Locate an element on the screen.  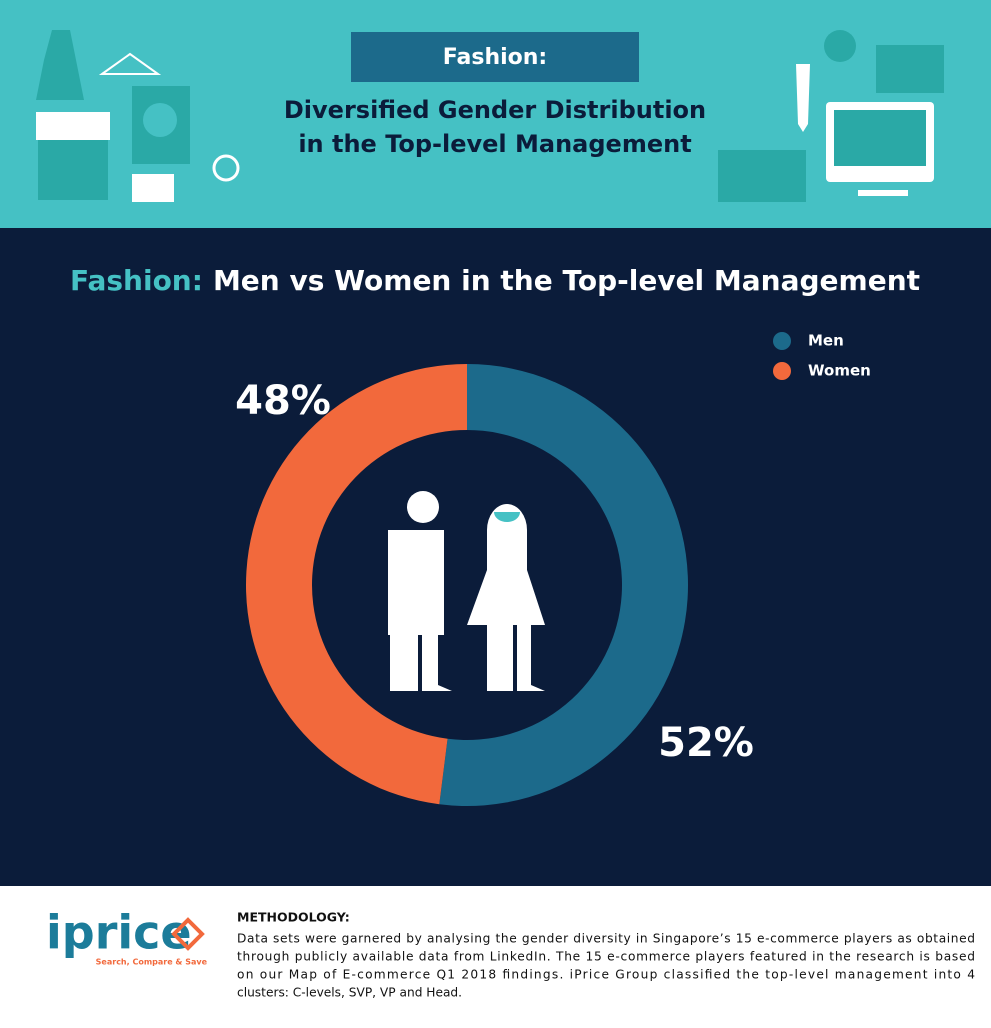
header-title: in the Top-level Management is located at coordinates (494, 144).